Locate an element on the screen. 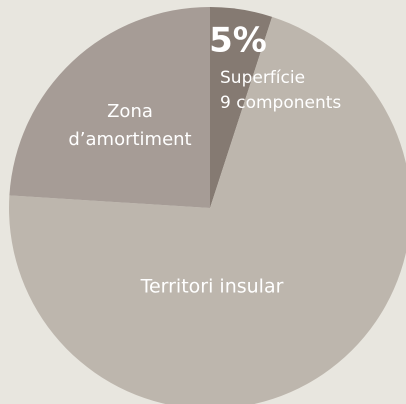  slice-label: 9 components is located at coordinates (280, 103).